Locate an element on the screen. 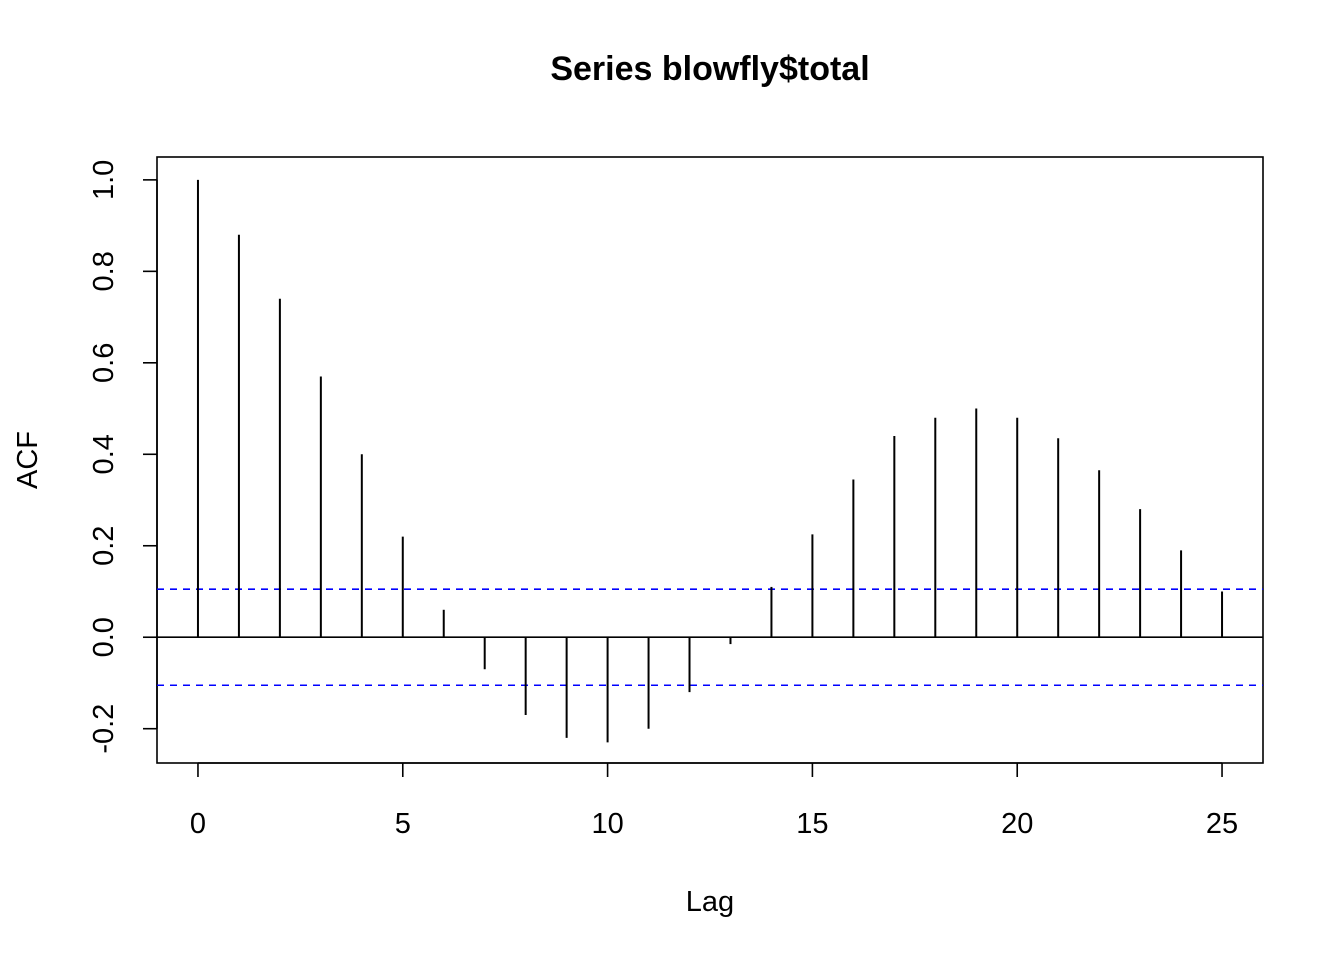 The image size is (1344, 960). x-tick-label: 15 is located at coordinates (812, 824).